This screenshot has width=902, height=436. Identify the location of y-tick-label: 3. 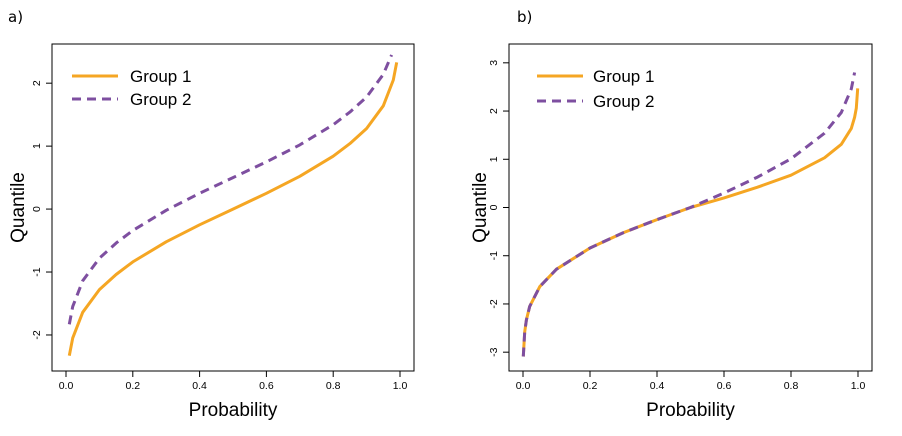
(494, 63).